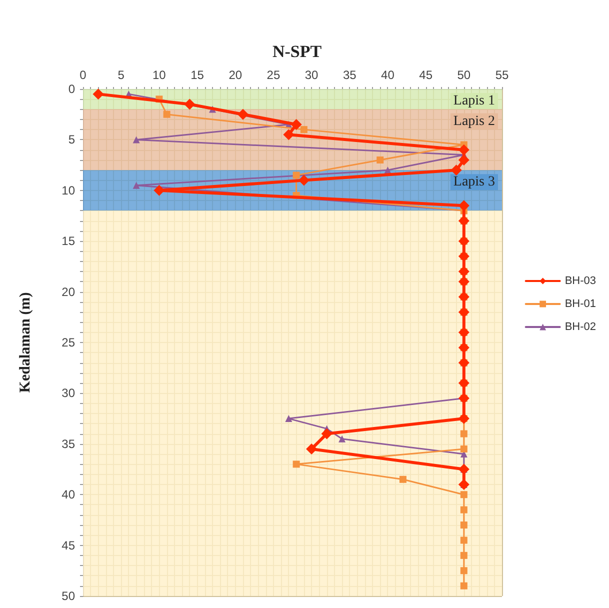 This screenshot has width=609, height=608. I want to click on y-tick-label: 10, so click(69, 190).